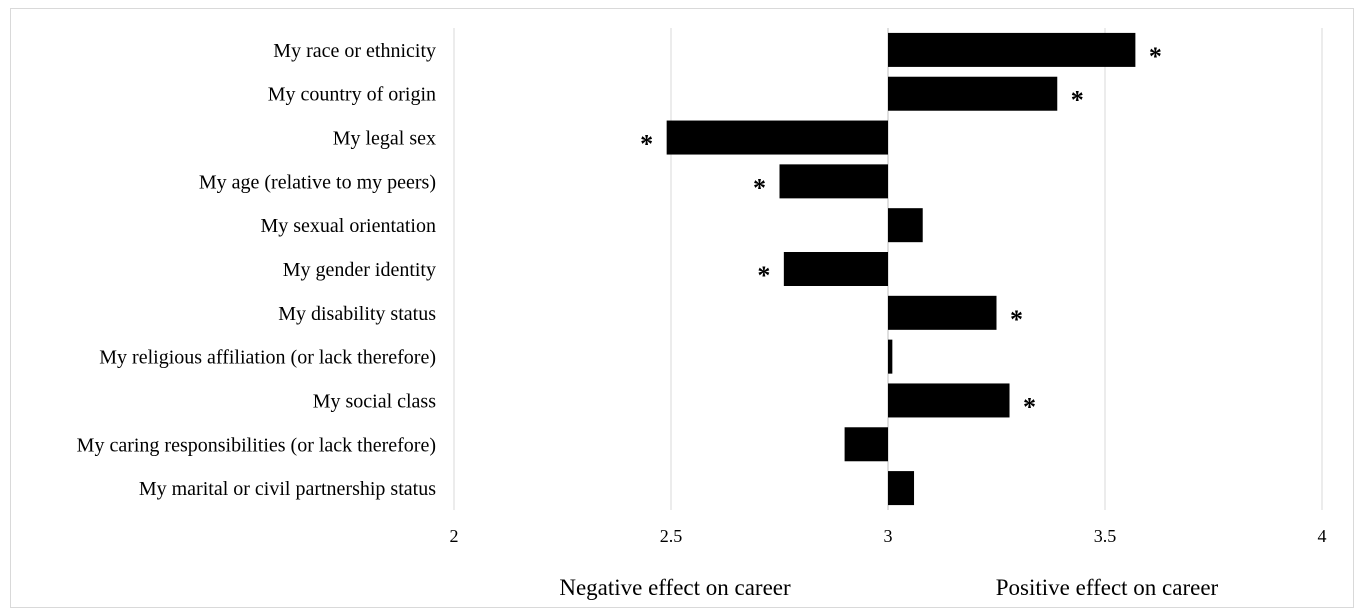 This screenshot has width=1356, height=608. I want to click on x-tick-label: 3, so click(888, 536).